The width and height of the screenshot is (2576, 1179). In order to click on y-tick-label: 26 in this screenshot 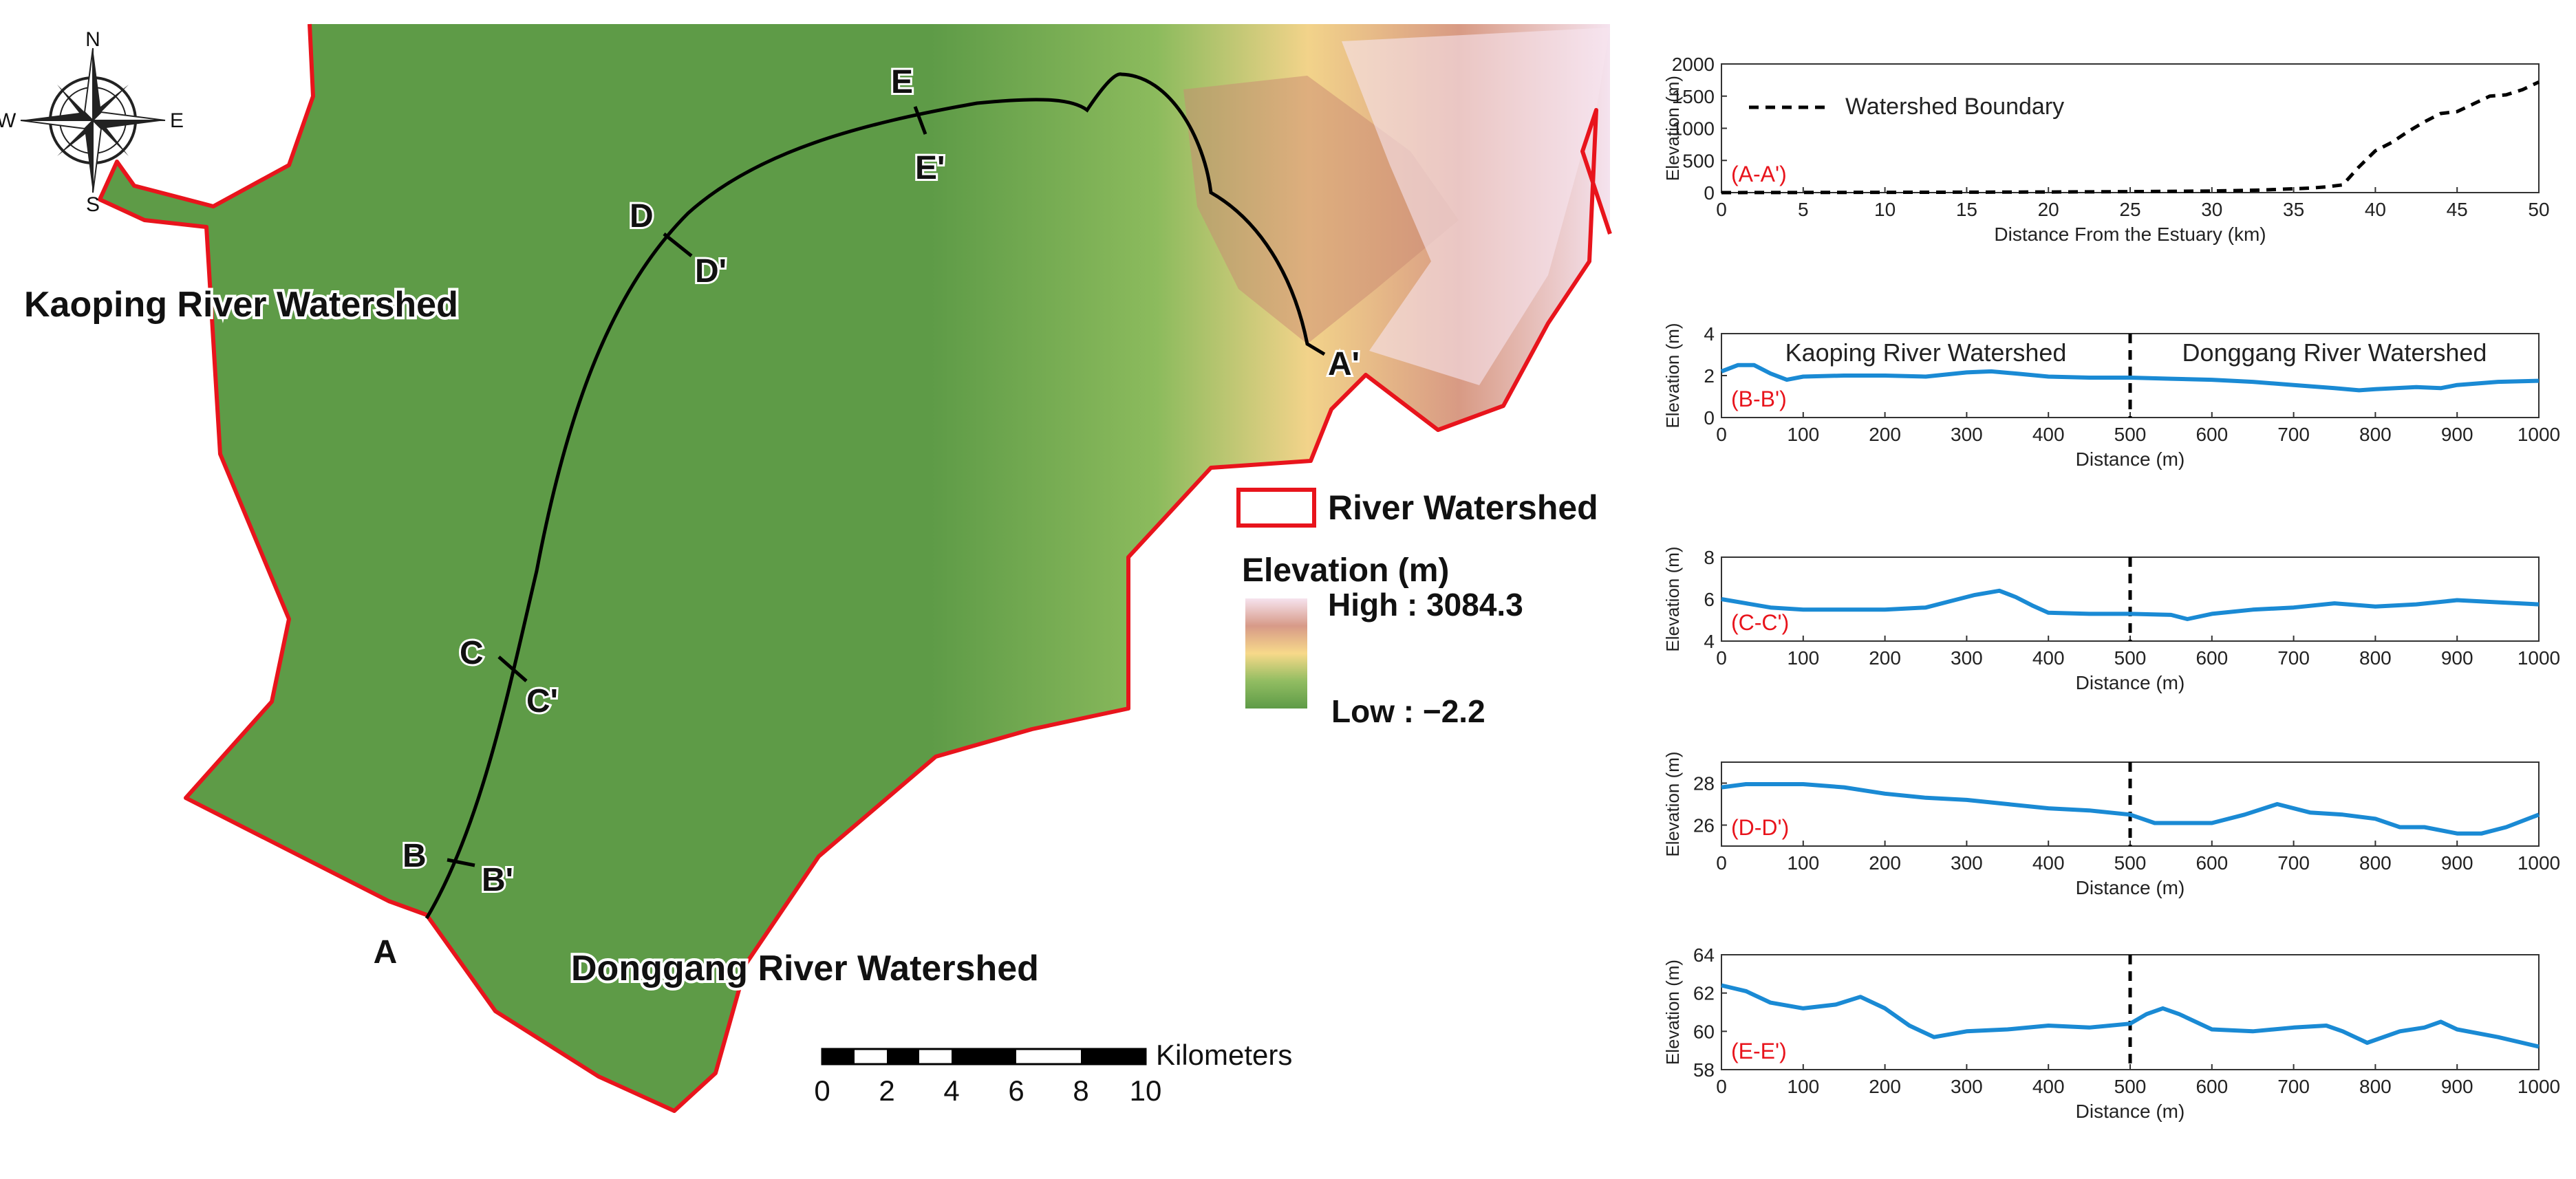, I will do `click(1704, 825)`.